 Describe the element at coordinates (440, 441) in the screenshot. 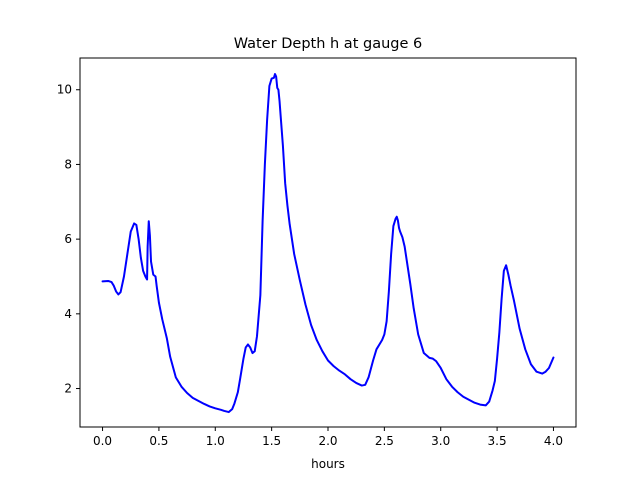

I see `x-tick-label: 3.0` at that location.